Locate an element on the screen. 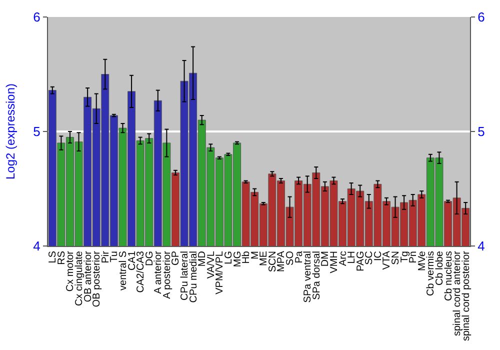 Image resolution: width=500 pixels, height=350 pixels. x-tick-label: OB posterior is located at coordinates (97, 279).